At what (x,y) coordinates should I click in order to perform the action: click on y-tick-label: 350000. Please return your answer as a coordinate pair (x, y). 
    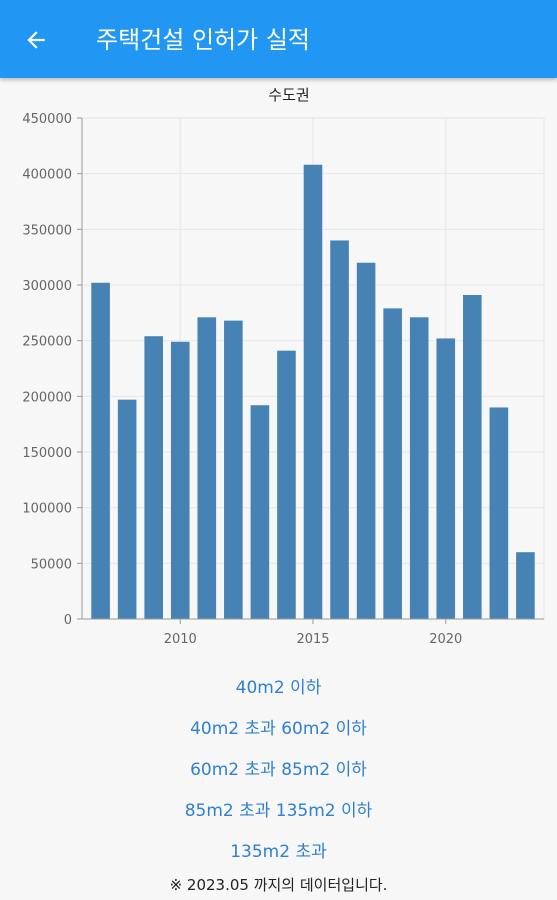
    Looking at the image, I should click on (47, 230).